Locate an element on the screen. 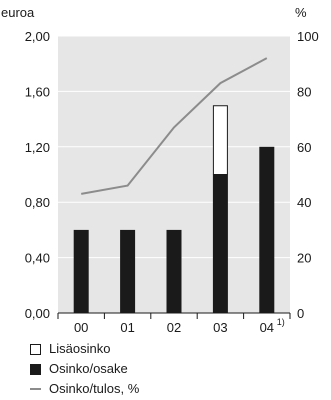 The width and height of the screenshot is (331, 400). right-tick-label: 80 is located at coordinates (304, 91).